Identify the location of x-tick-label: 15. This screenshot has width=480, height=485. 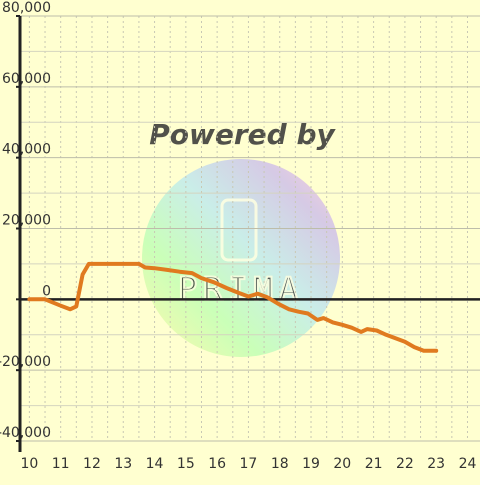
(186, 464).